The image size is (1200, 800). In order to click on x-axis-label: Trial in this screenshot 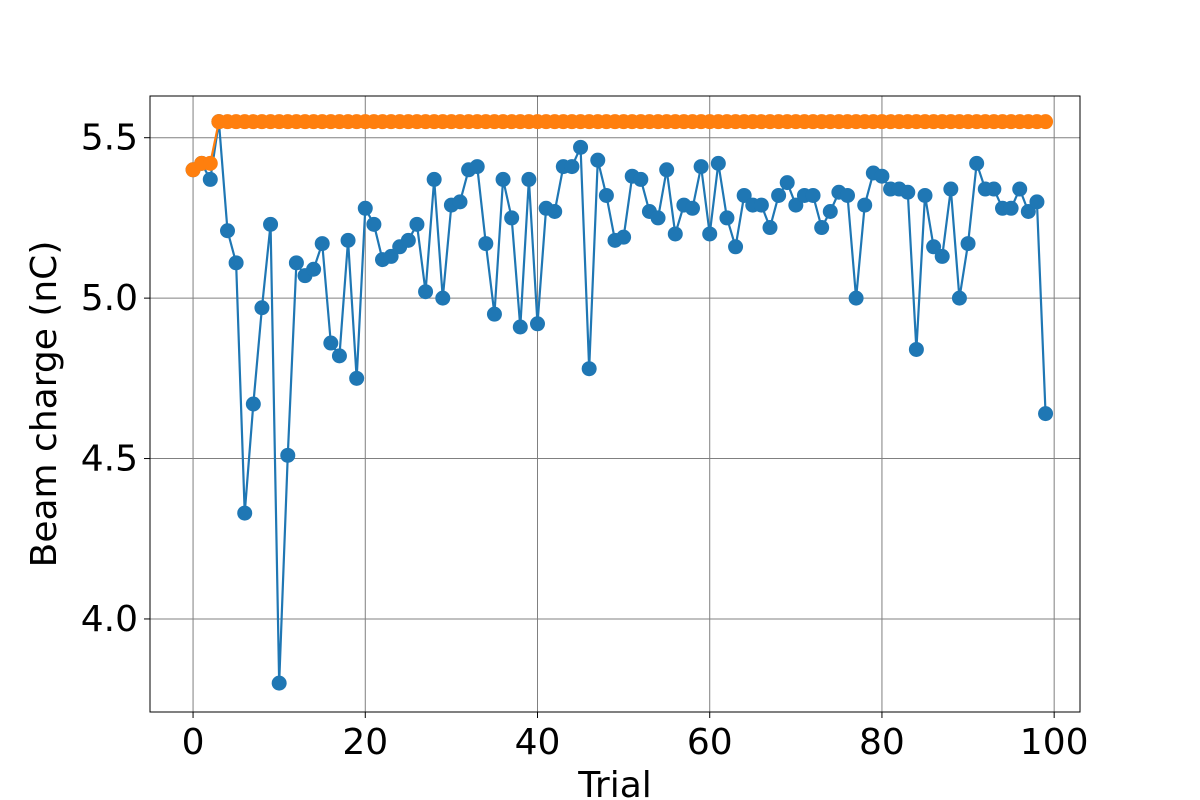, I will do `click(614, 782)`.